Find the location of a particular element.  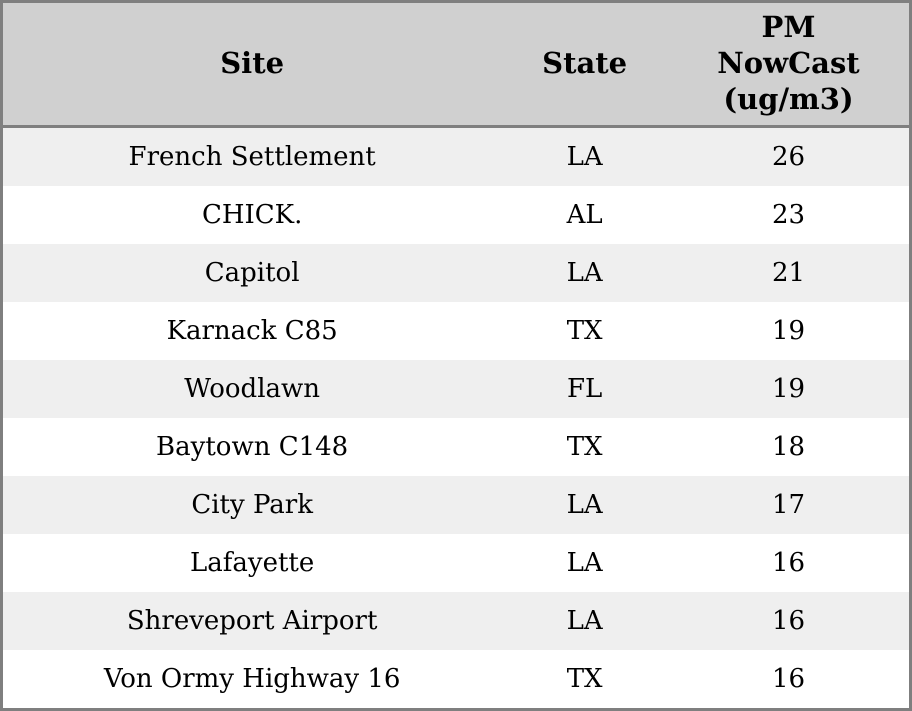

table-row: Lafayette LA 16 is located at coordinates (456, 562).